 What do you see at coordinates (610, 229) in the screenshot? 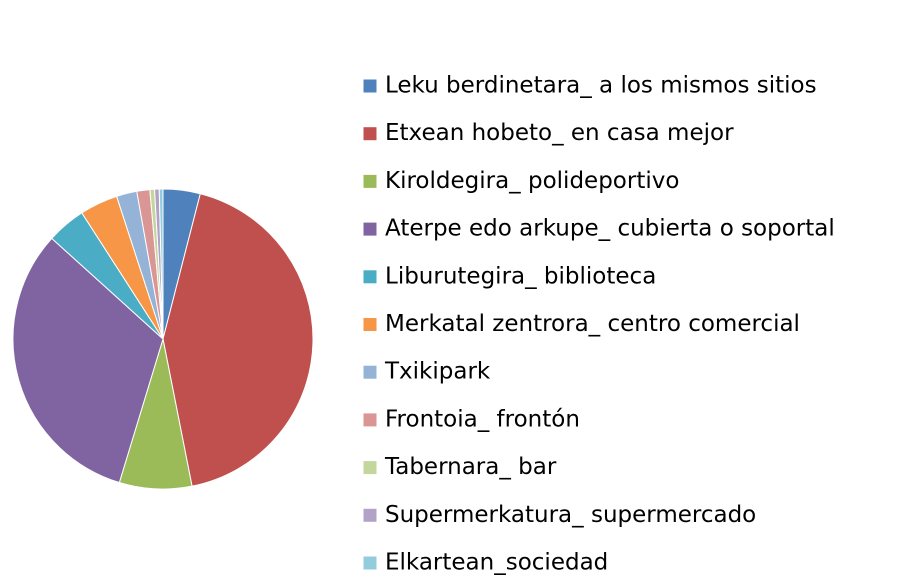
I see `legend-label: Aterpe edo arkupe_ cubierta o soportal` at bounding box center [610, 229].